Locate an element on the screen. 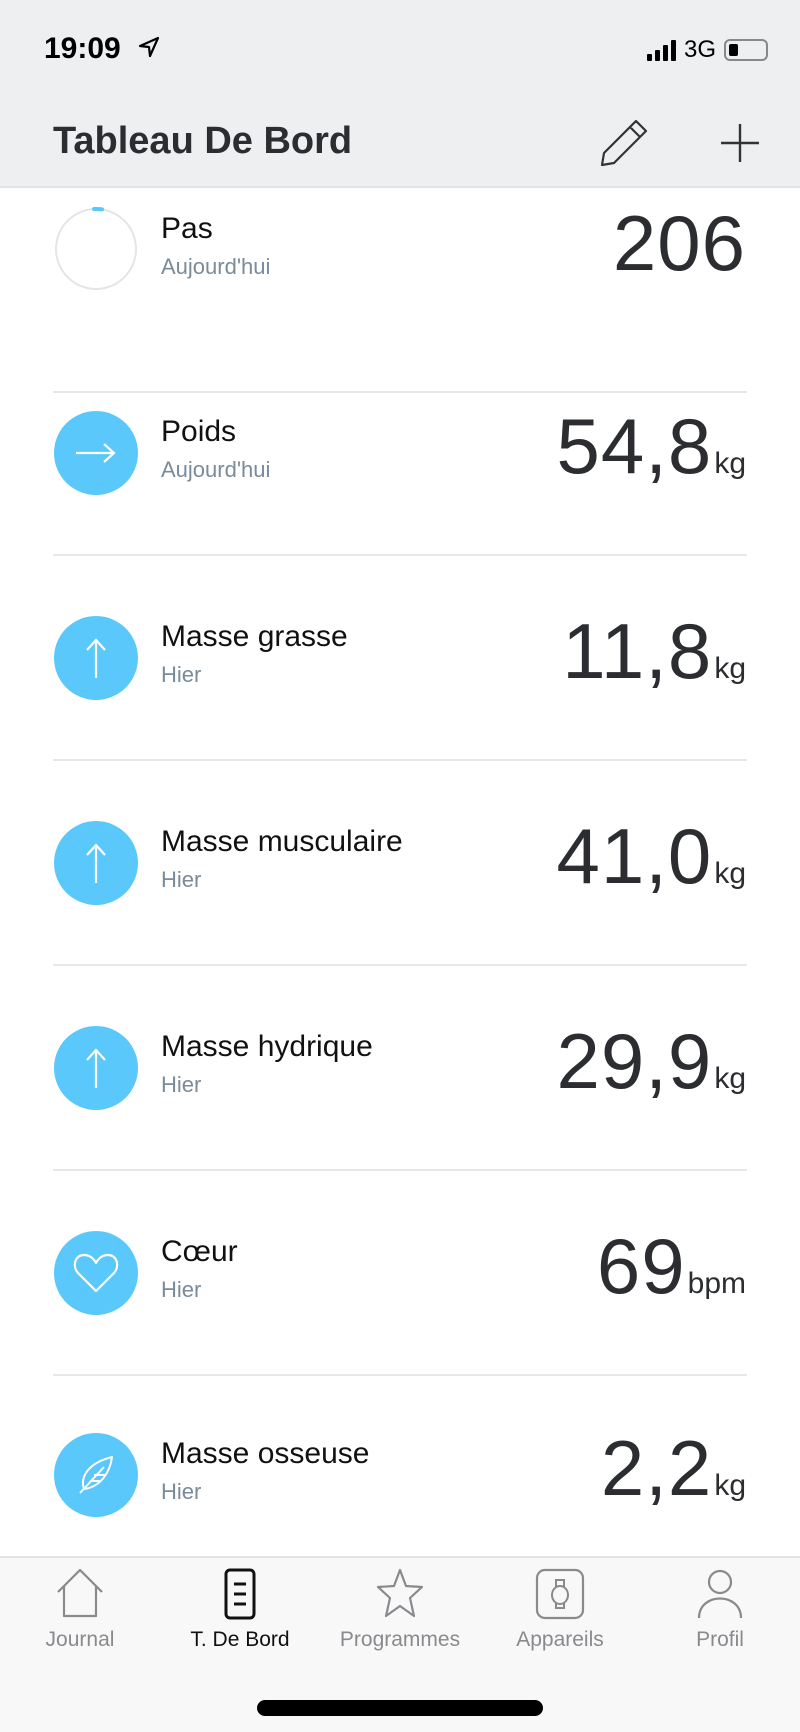  metric-row-steps: Pas Aujourd'hui 206 is located at coordinates (400, 290).